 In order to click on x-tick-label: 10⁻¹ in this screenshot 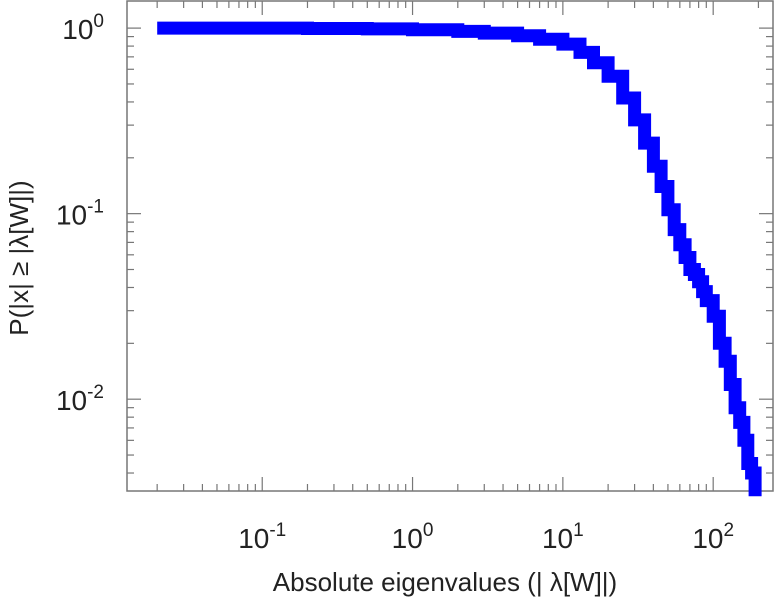, I will do `click(262, 537)`.